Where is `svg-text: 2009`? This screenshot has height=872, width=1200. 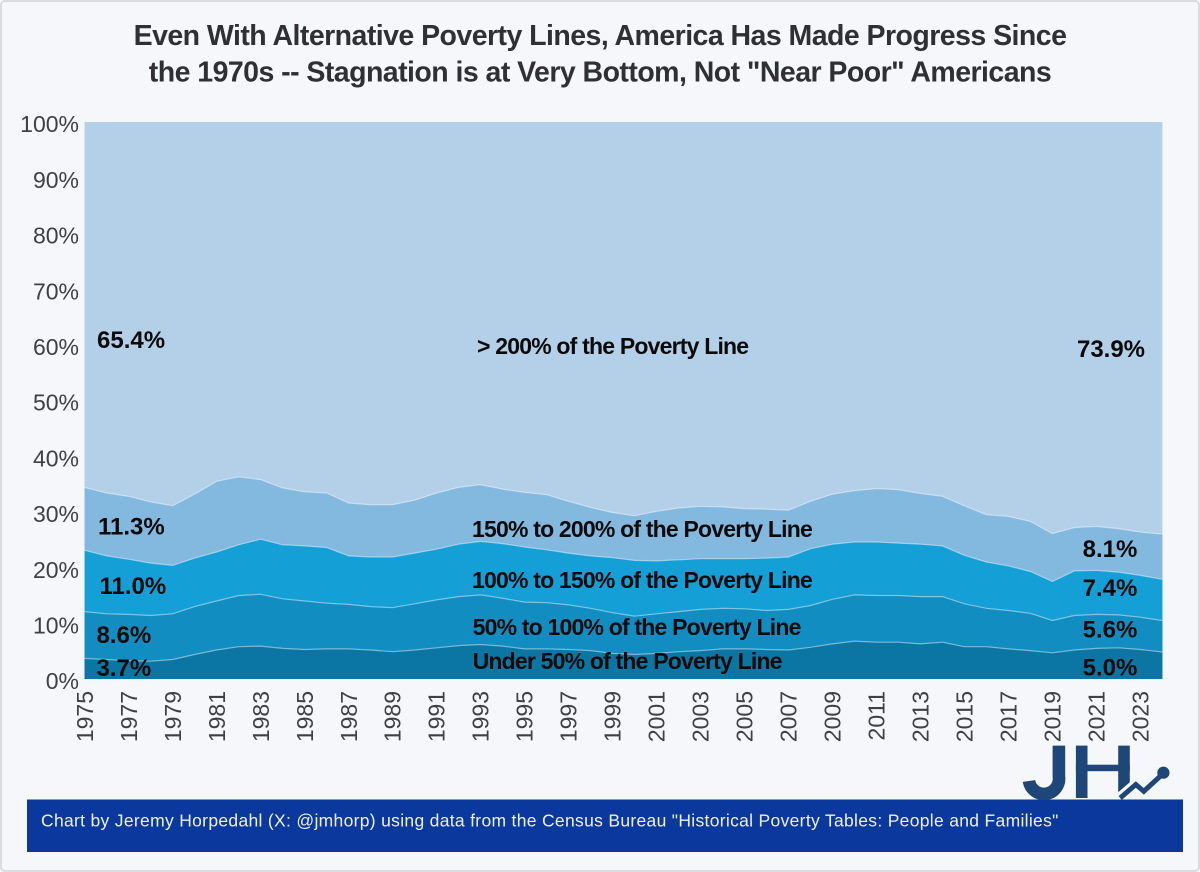
svg-text: 2009 is located at coordinates (833, 716).